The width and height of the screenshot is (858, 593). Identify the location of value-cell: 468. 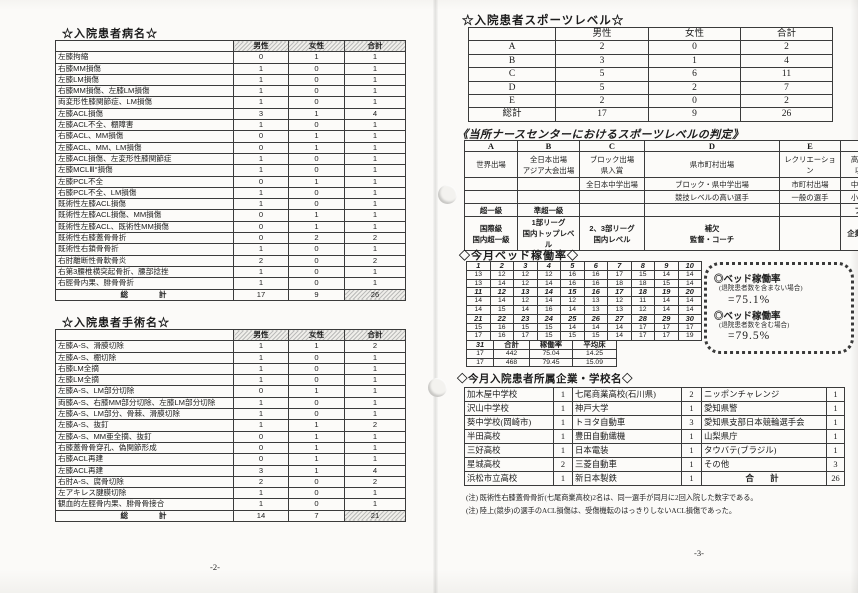
(511, 362).